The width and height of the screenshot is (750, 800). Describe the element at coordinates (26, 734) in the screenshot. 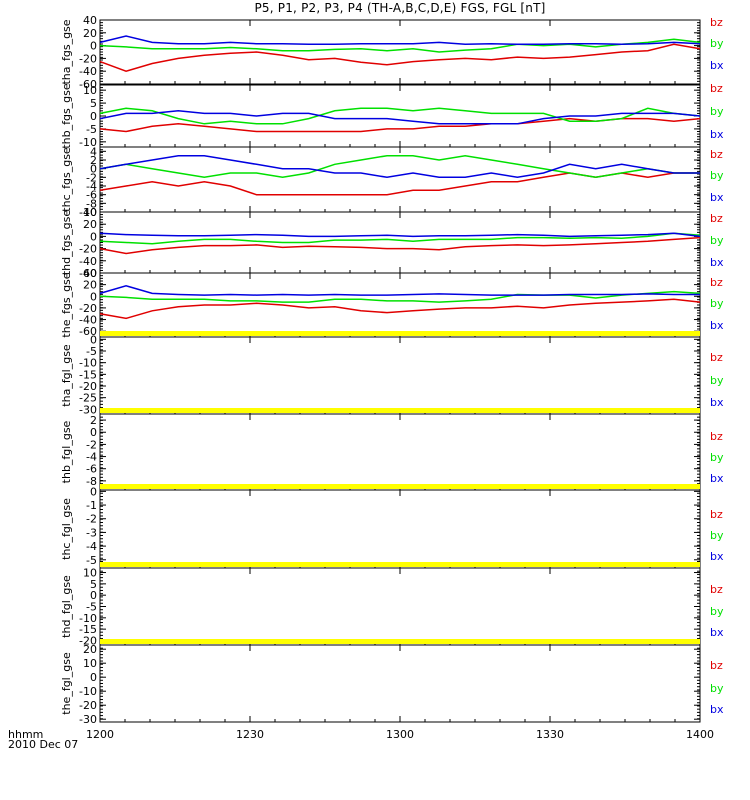

I see `x-unit-label: hhmm` at that location.